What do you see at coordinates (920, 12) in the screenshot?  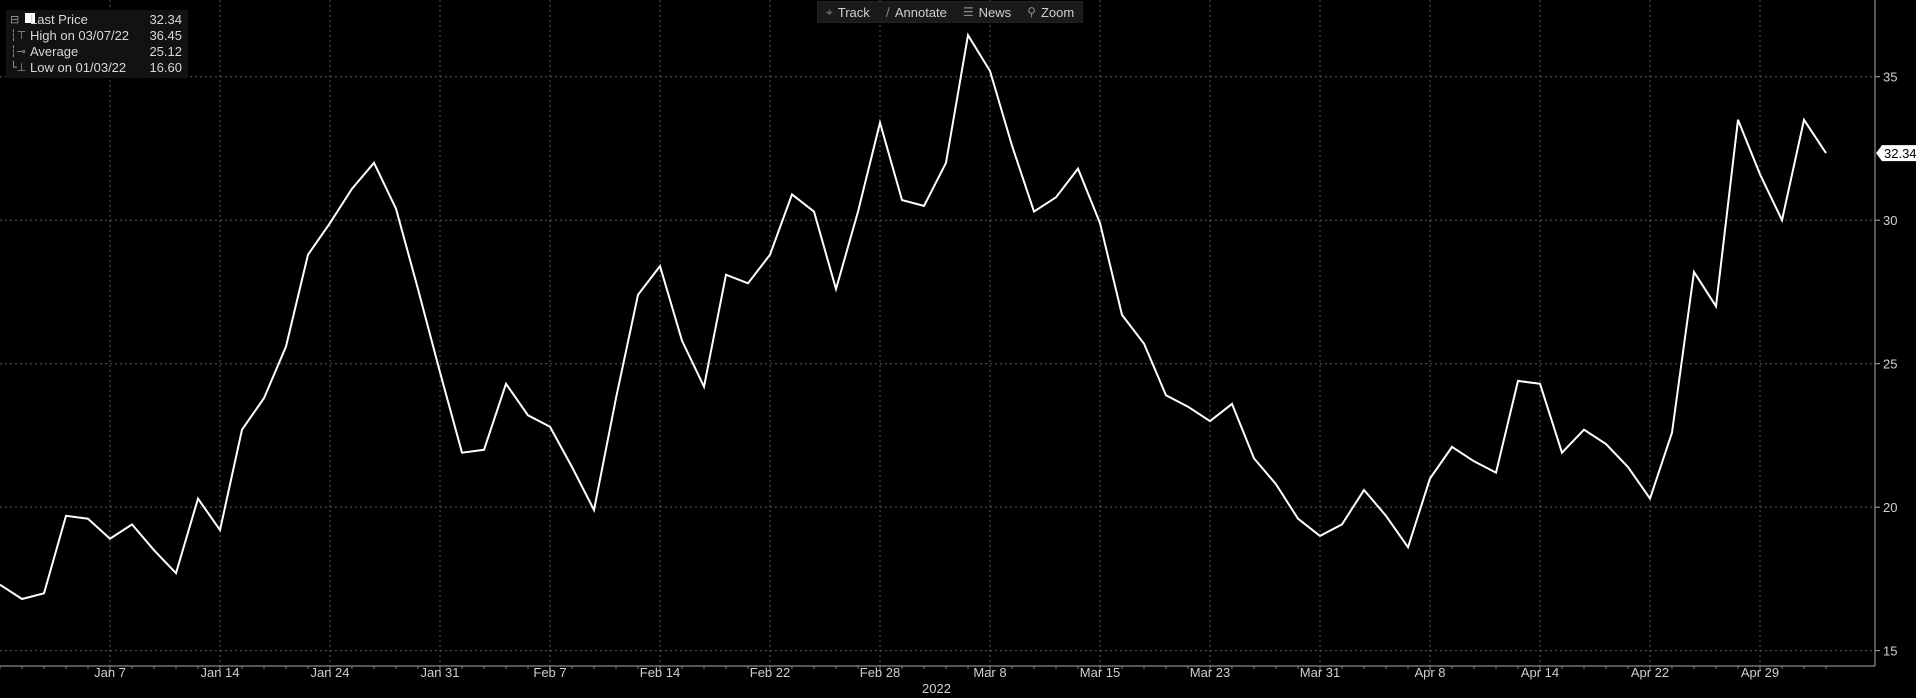 I see `annotate-label: Annotate` at bounding box center [920, 12].